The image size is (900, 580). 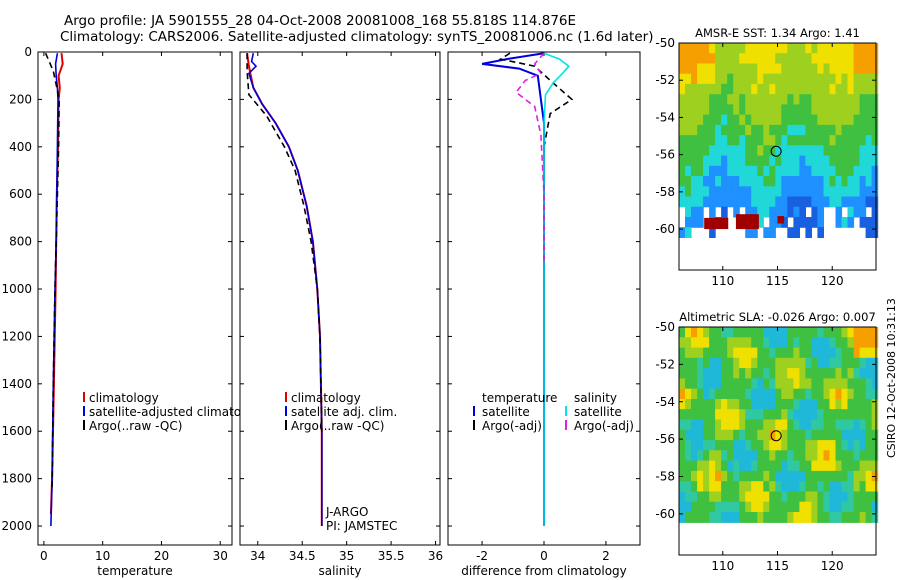 What do you see at coordinates (777, 33) in the screenshot?
I see `sst-map-title: AMSR-E SST: 1.34 Argo: 1.41` at bounding box center [777, 33].